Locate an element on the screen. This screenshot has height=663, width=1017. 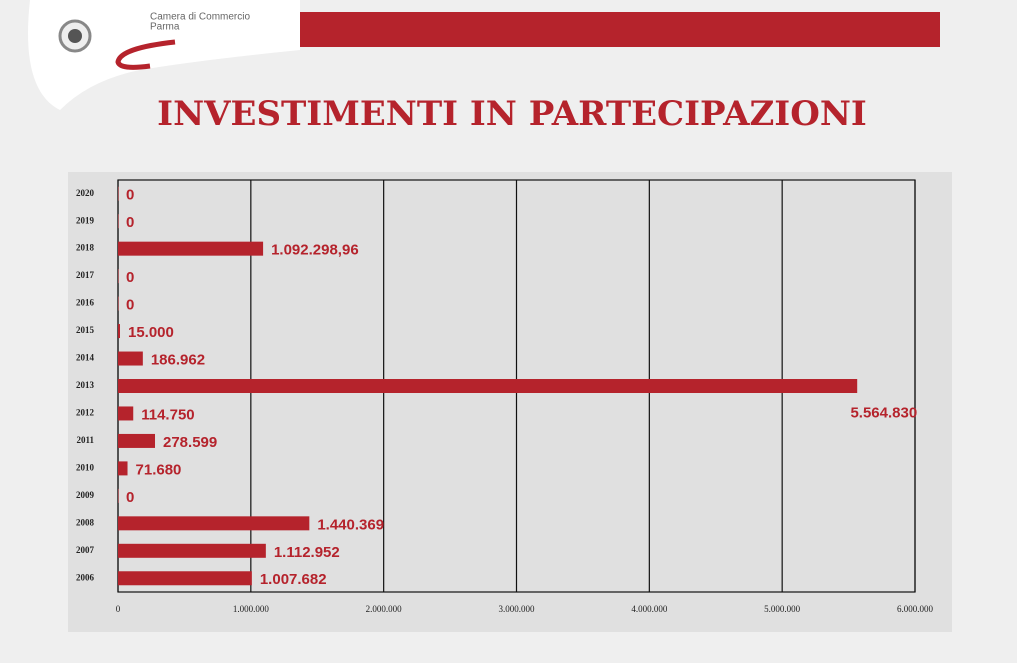
value-label: 1.092.298,96 is located at coordinates (315, 250).